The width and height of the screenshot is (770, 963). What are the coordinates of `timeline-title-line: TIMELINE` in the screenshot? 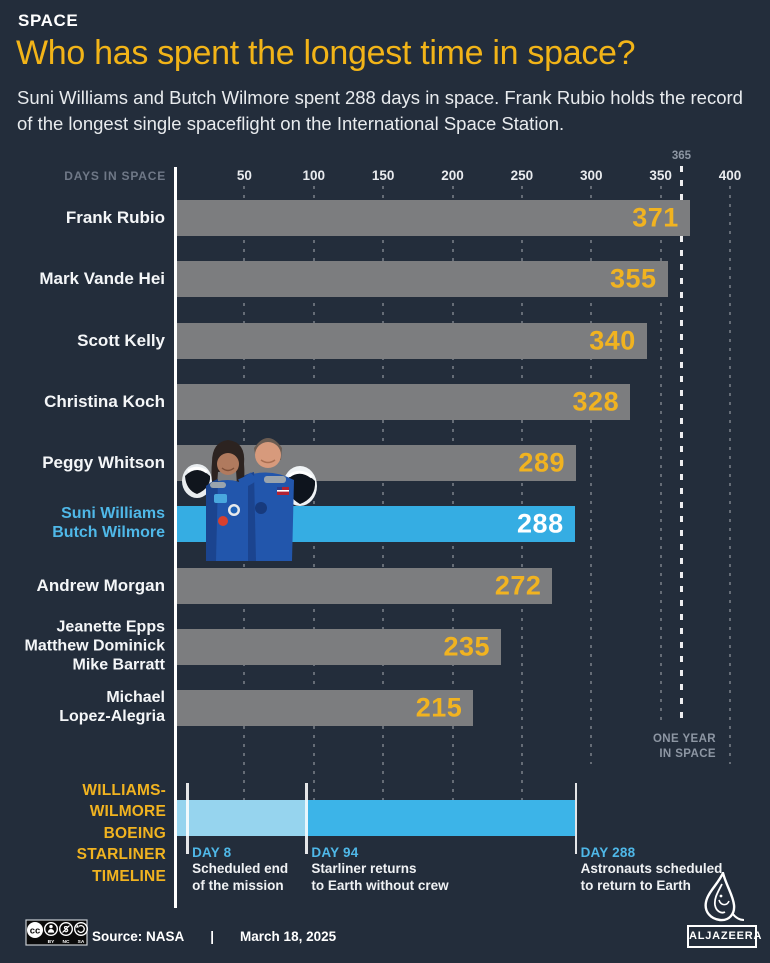 It's located at (129, 876).